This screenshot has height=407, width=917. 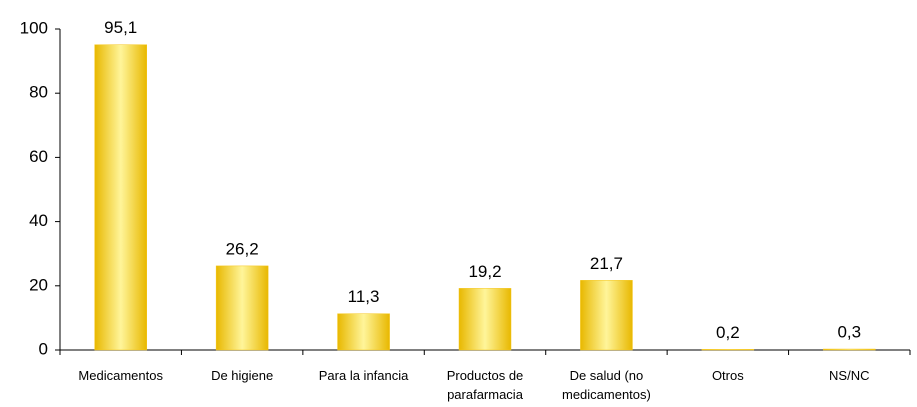 What do you see at coordinates (484, 271) in the screenshot?
I see `value-label: 19,2` at bounding box center [484, 271].